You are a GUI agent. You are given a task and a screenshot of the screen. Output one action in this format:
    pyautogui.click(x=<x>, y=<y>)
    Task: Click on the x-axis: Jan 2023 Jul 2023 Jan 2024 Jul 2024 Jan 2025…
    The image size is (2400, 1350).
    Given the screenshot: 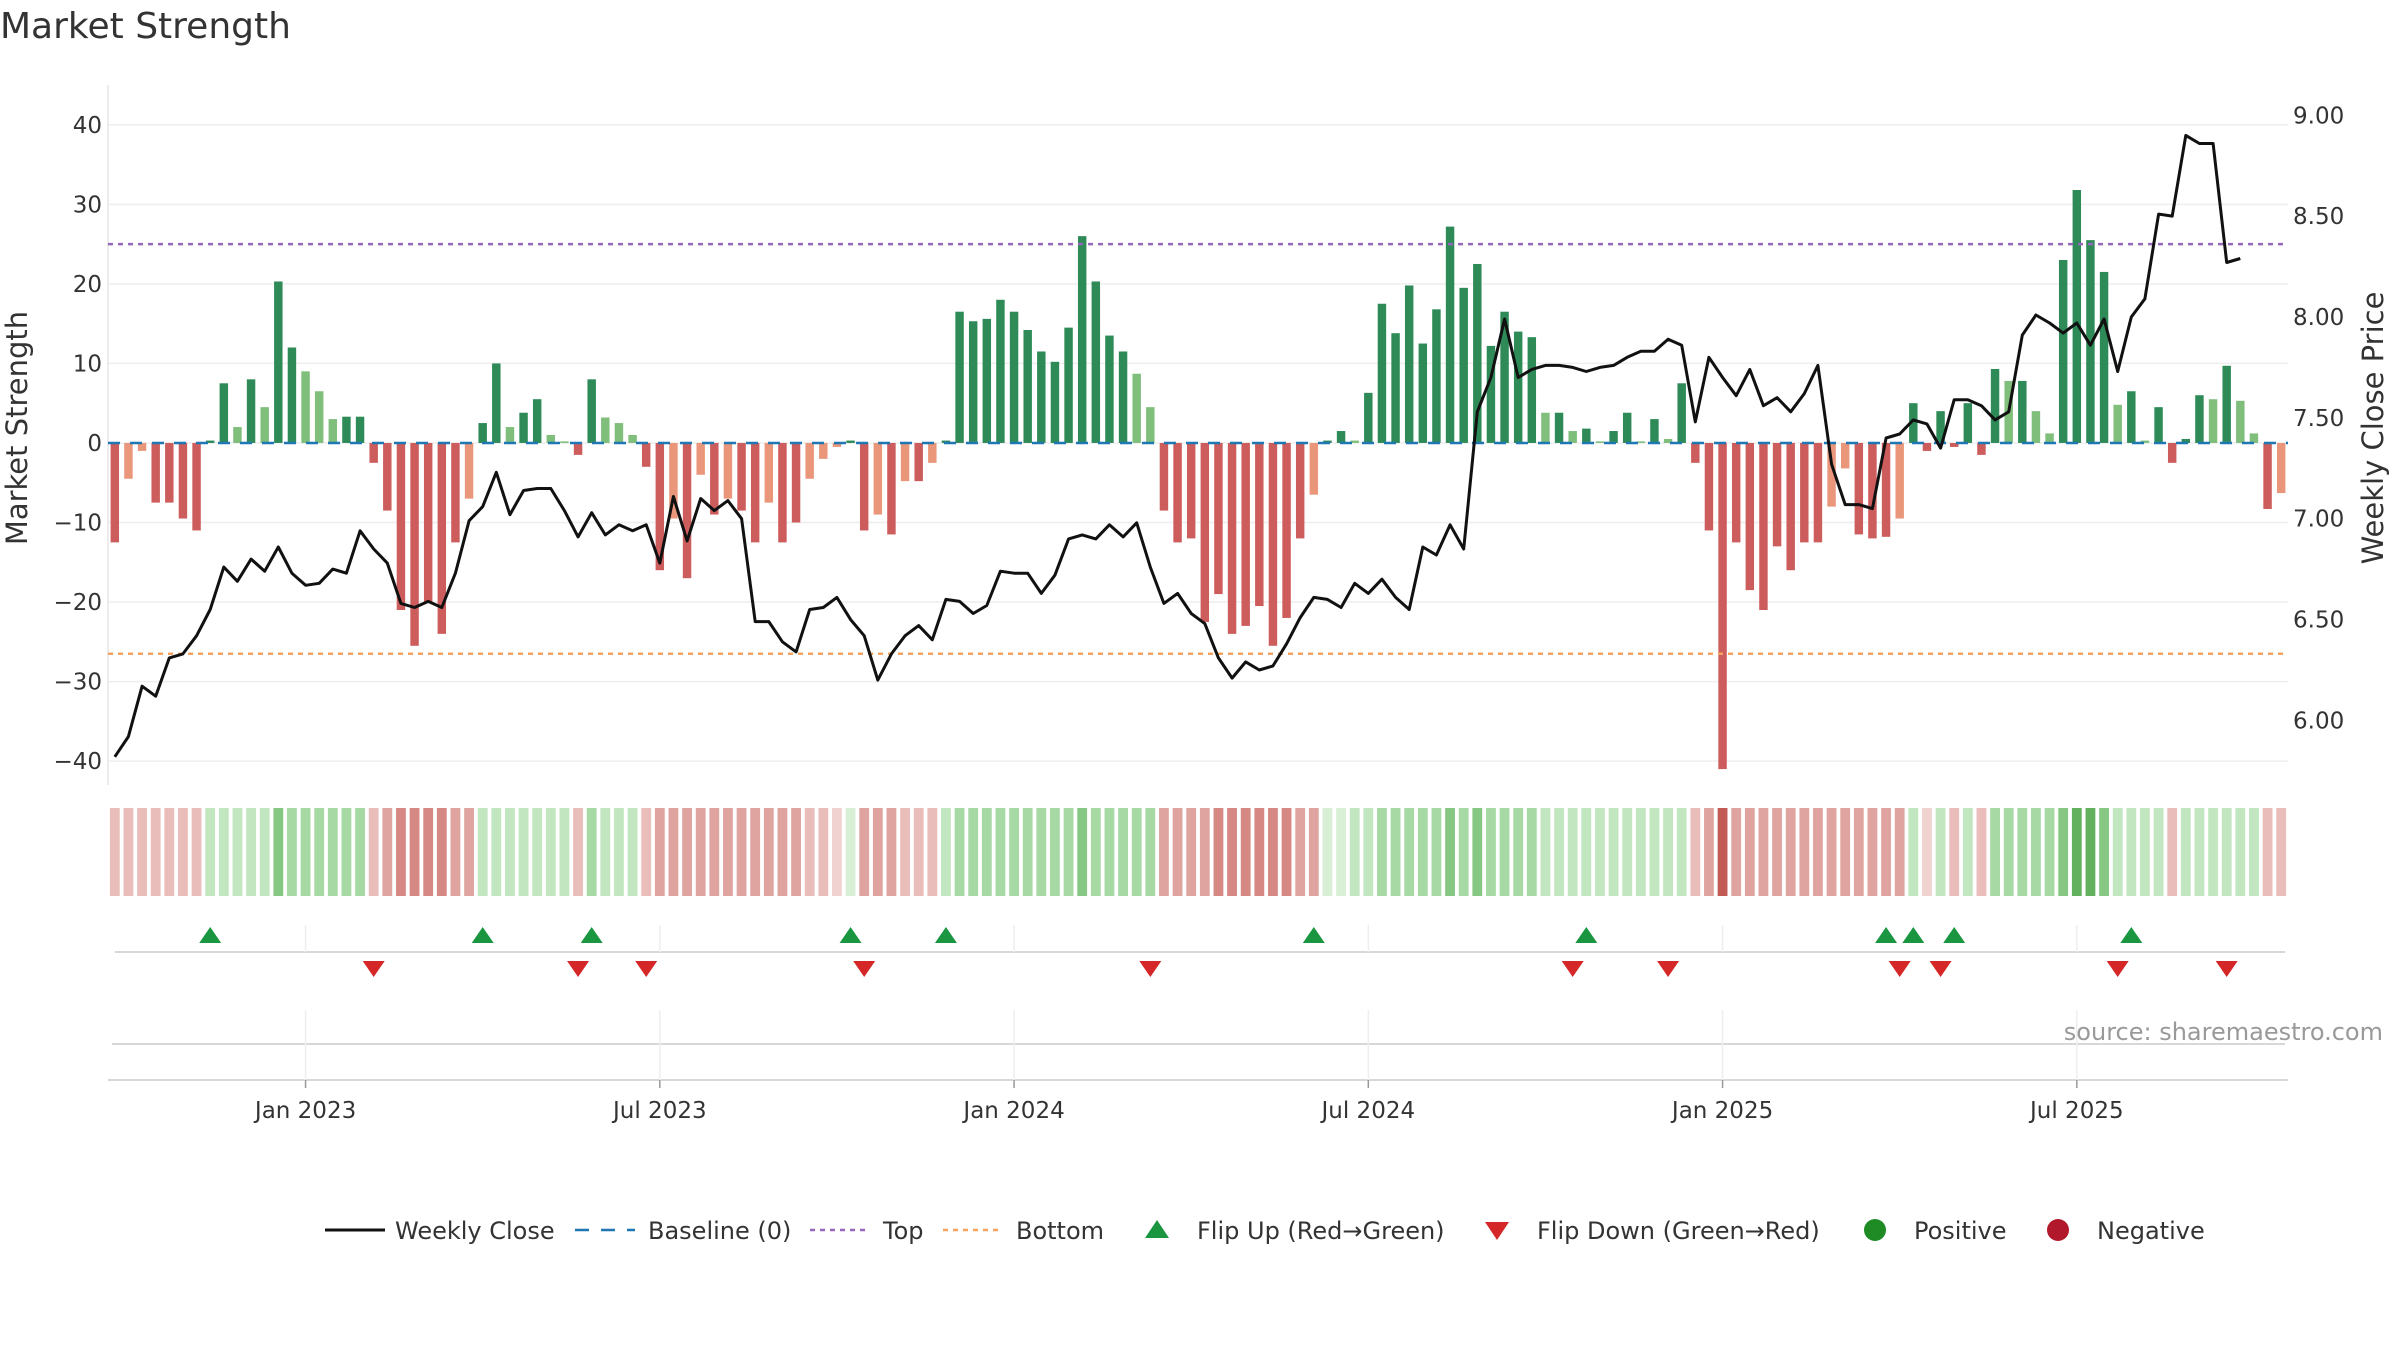 What is the action you would take?
    pyautogui.click(x=1198, y=1024)
    